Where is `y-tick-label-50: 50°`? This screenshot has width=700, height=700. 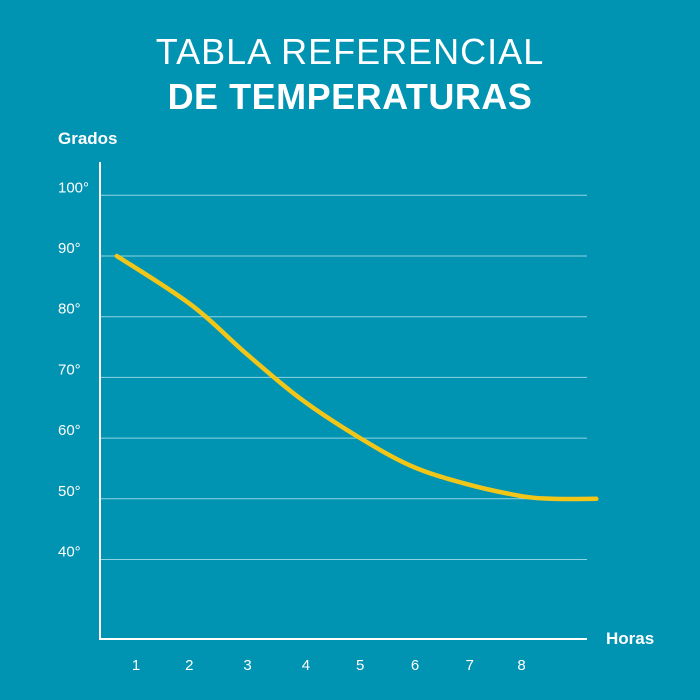
y-tick-label-50: 50° is located at coordinates (69, 491).